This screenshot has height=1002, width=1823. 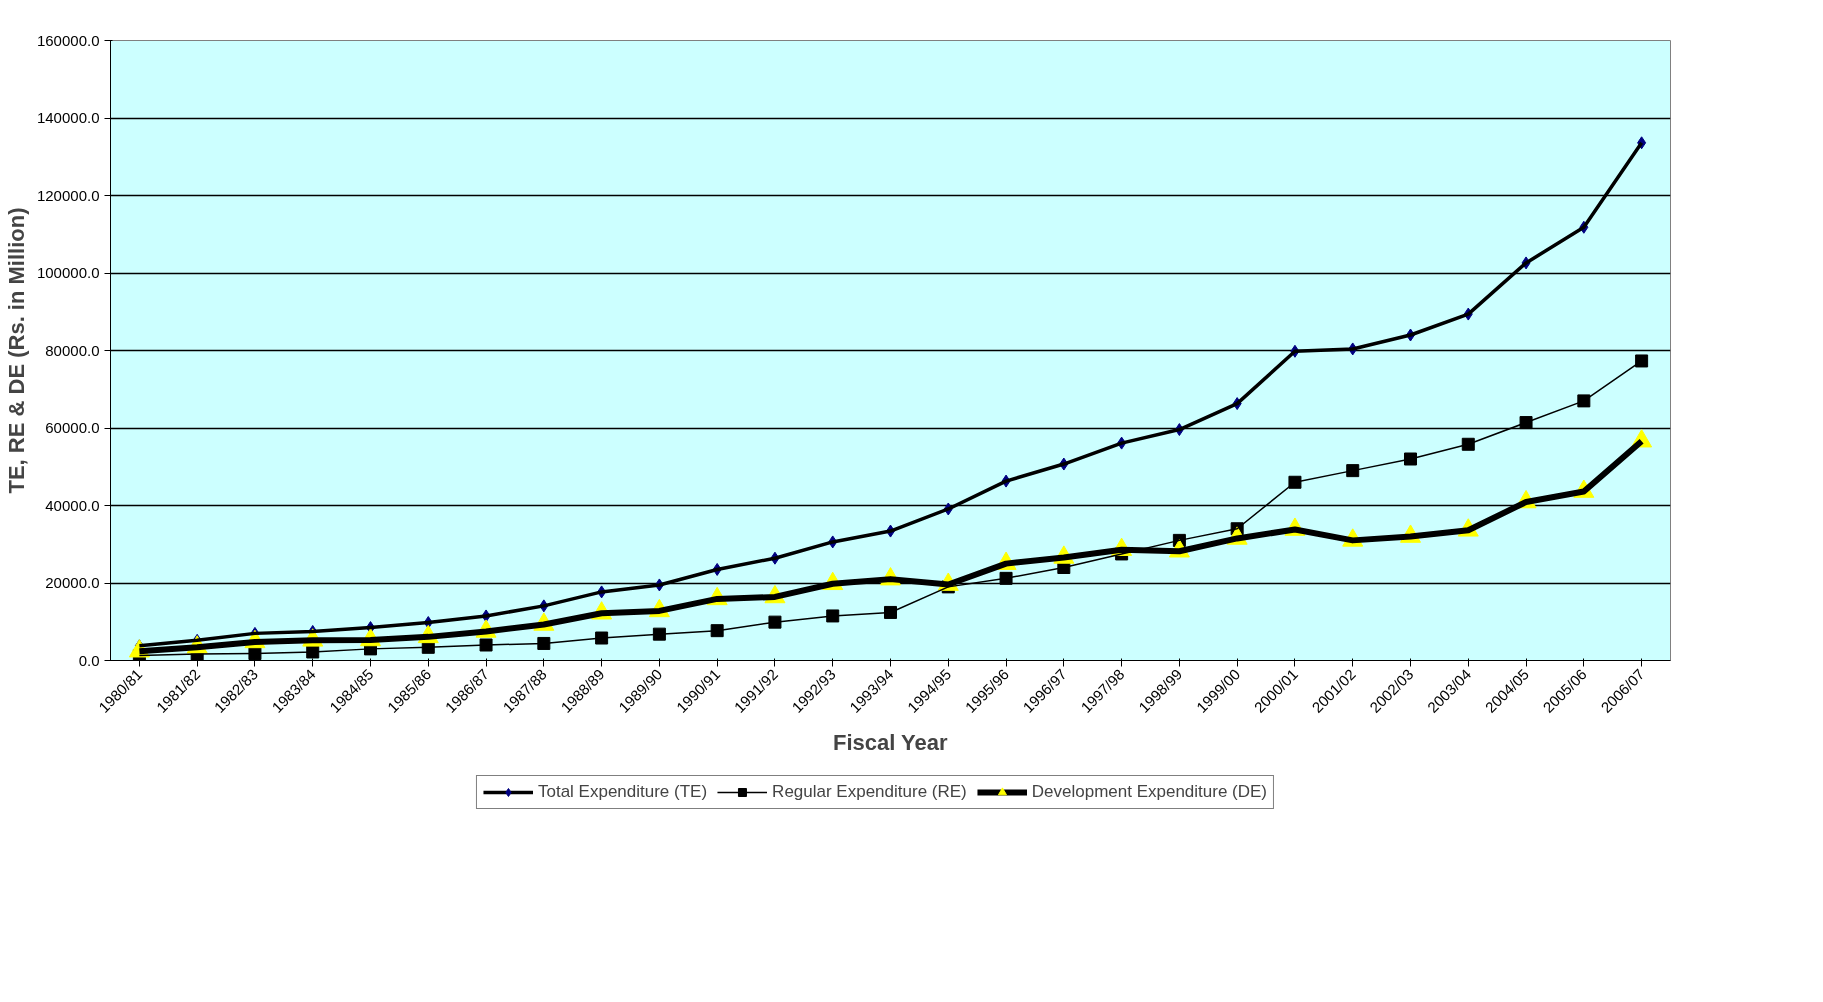 I want to click on legend-label: Regular Expenditure (RE), so click(x=869, y=792).